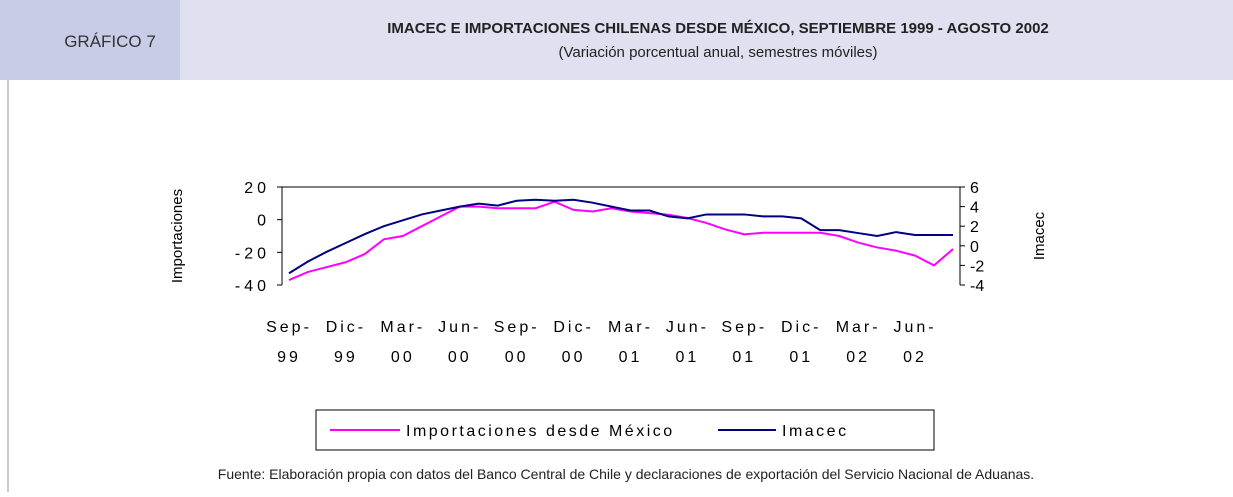 The height and width of the screenshot is (497, 1233). Describe the element at coordinates (815, 431) in the screenshot. I see `legend-label: Imacec` at that location.